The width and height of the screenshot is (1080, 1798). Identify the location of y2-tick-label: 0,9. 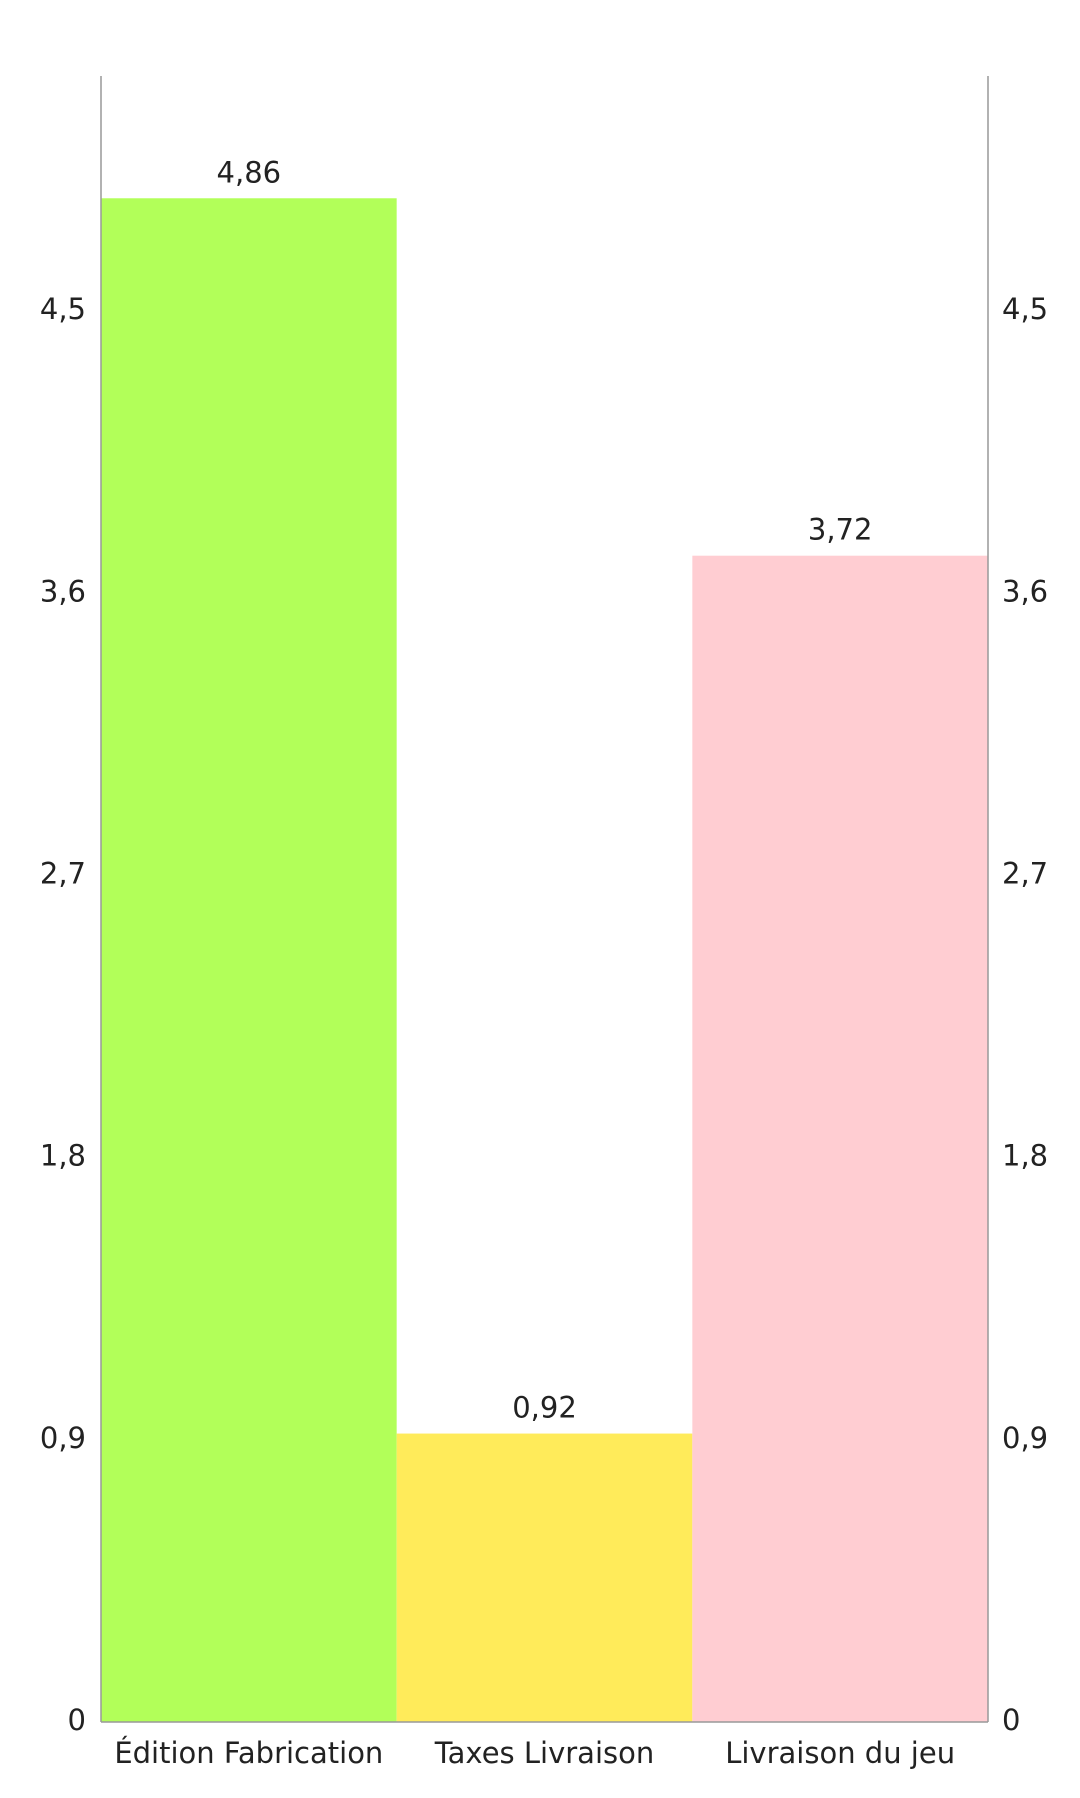
(1025, 1438).